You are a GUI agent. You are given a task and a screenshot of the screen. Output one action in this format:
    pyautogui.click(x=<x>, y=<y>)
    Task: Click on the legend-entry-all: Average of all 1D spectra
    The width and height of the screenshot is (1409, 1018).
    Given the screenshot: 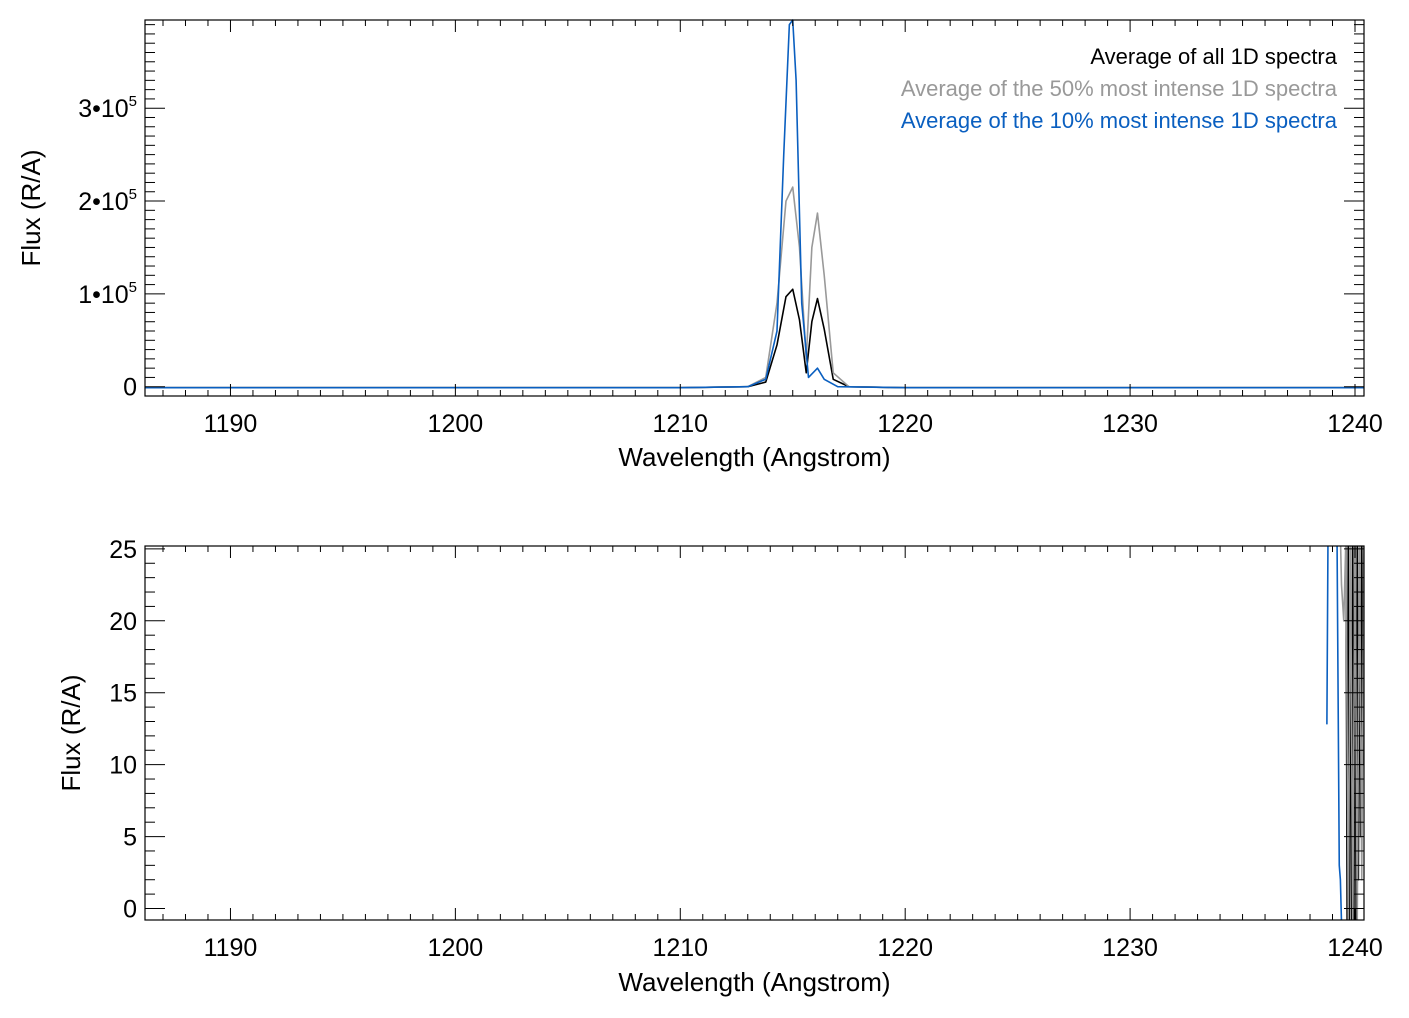 What is the action you would take?
    pyautogui.click(x=1213, y=56)
    